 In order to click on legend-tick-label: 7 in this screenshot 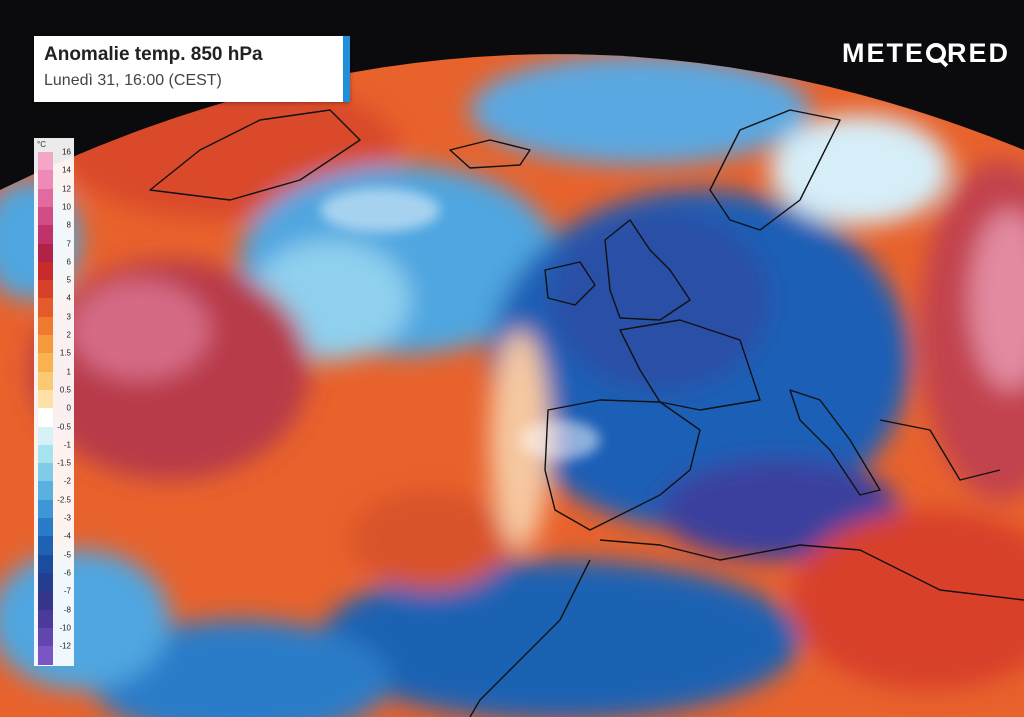, I will do `click(68, 243)`.